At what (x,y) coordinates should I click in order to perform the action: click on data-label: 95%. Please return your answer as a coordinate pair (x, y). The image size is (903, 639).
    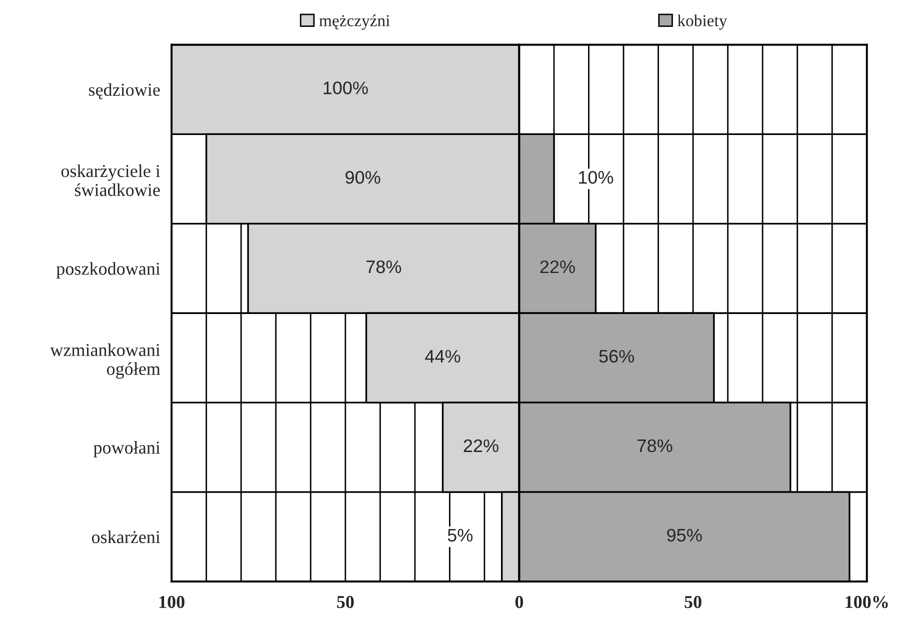
    Looking at the image, I should click on (684, 535).